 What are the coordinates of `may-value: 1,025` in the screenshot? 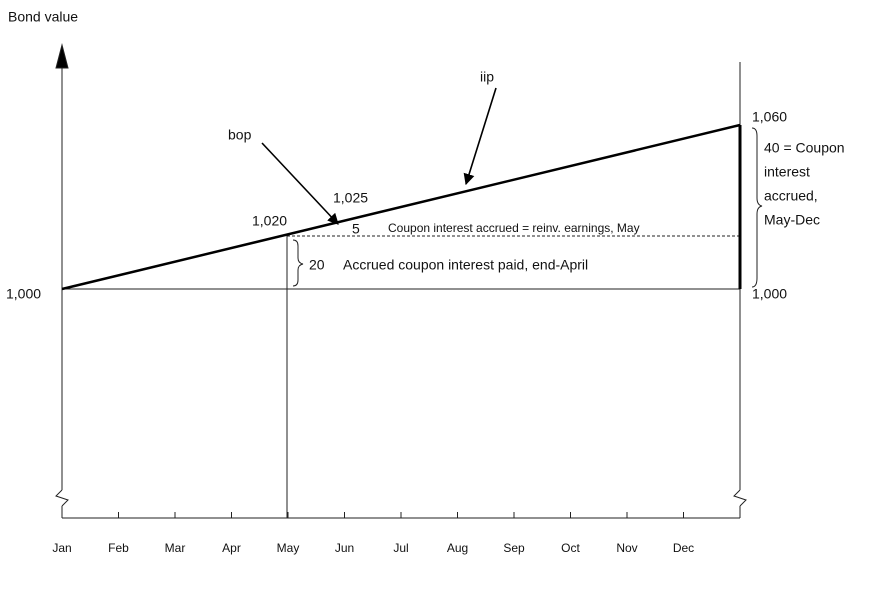 It's located at (350, 198).